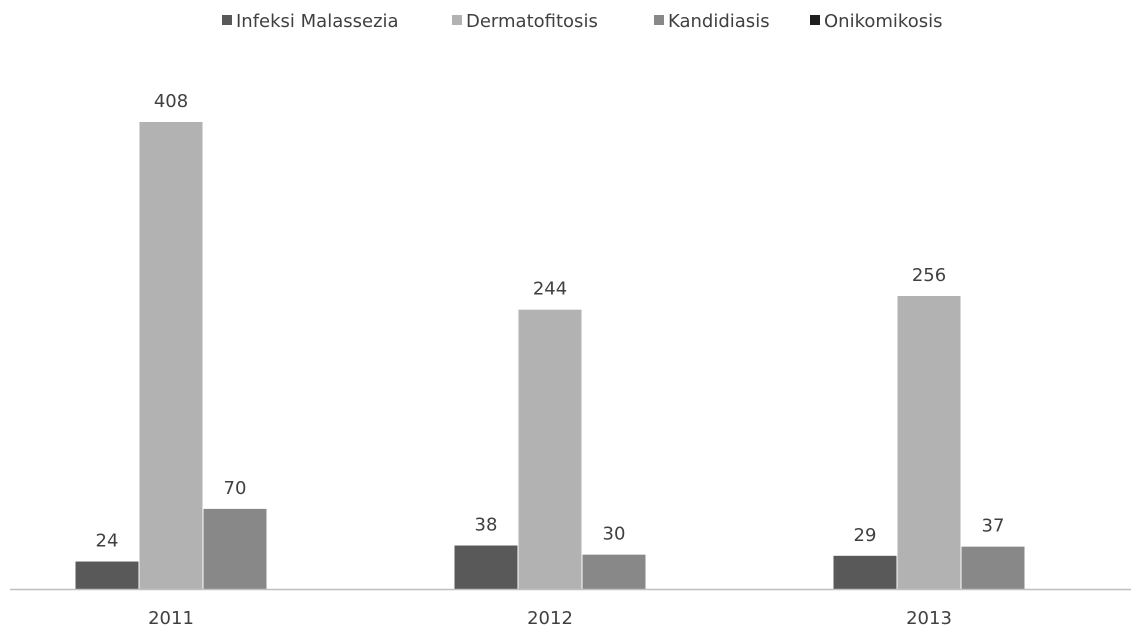  Describe the element at coordinates (107, 541) in the screenshot. I see `data-label: 24` at that location.